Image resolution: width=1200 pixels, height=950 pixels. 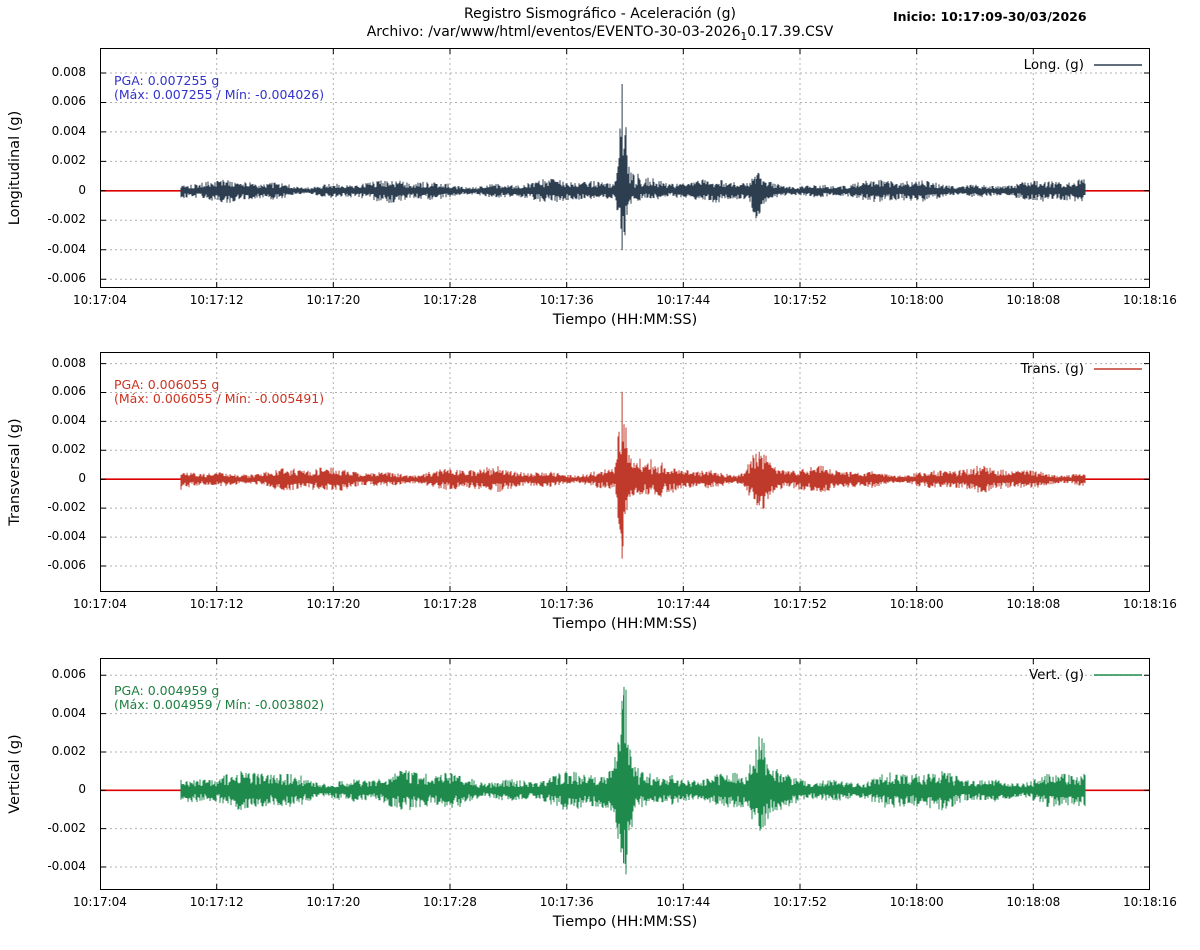 What do you see at coordinates (625, 320) in the screenshot?
I see `x-axis-title-longitudinal: Tiempo (HH:MM:SS)` at bounding box center [625, 320].